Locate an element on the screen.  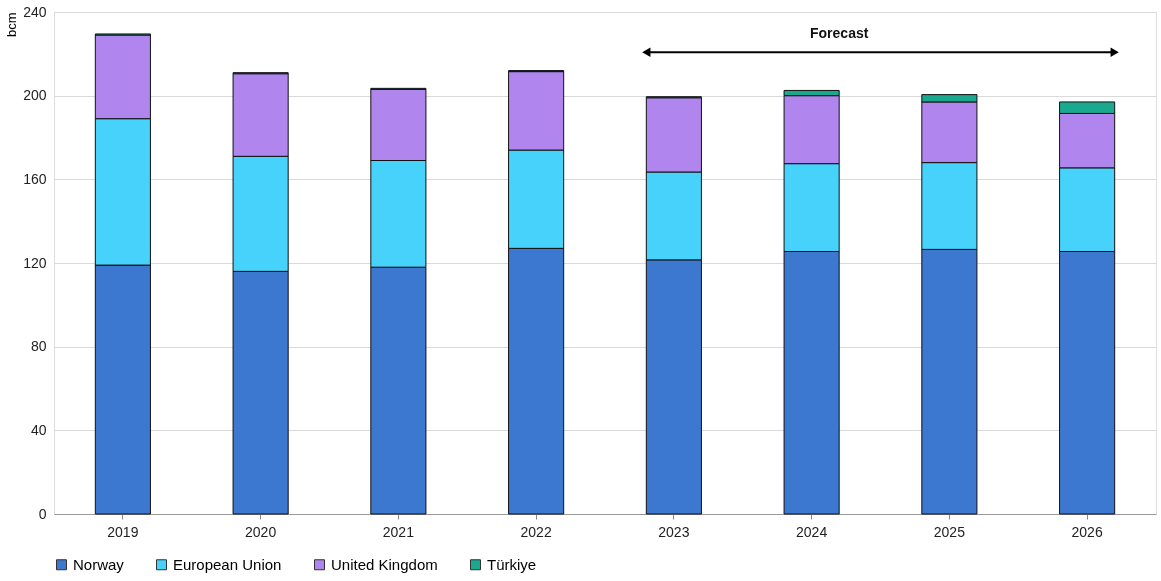
y-axis-title: bcm is located at coordinates (12, 25).